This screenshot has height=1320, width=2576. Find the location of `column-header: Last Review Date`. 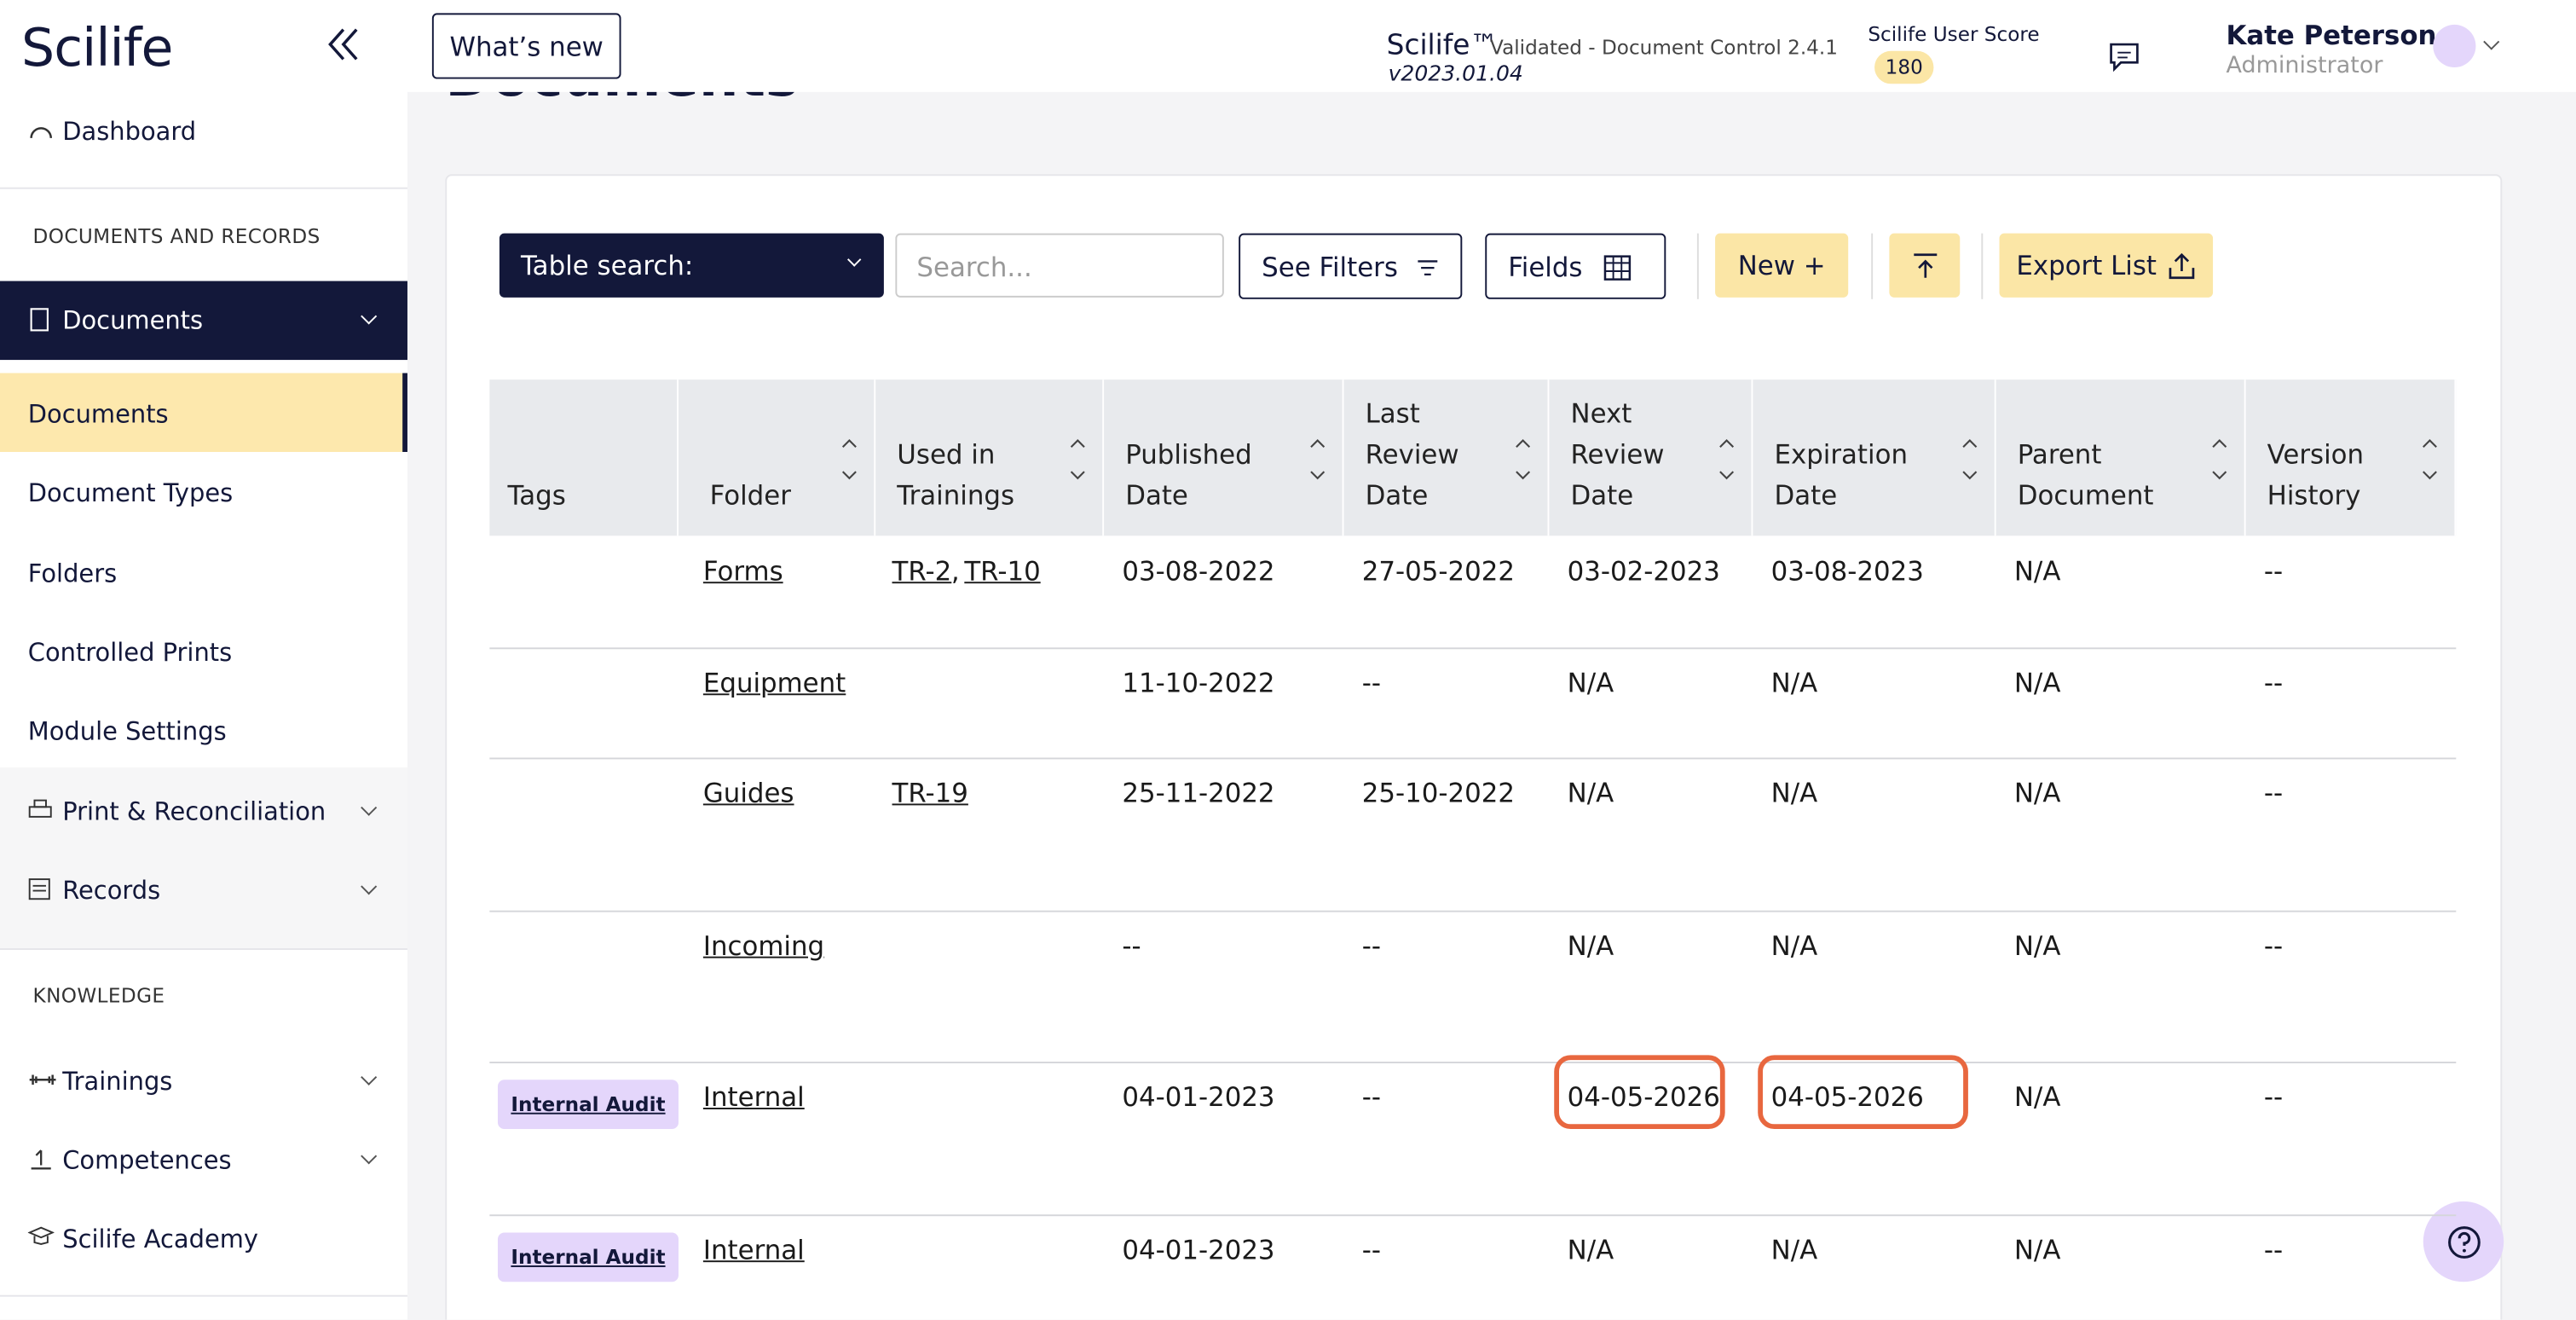

column-header: Last Review Date is located at coordinates (1446, 457).